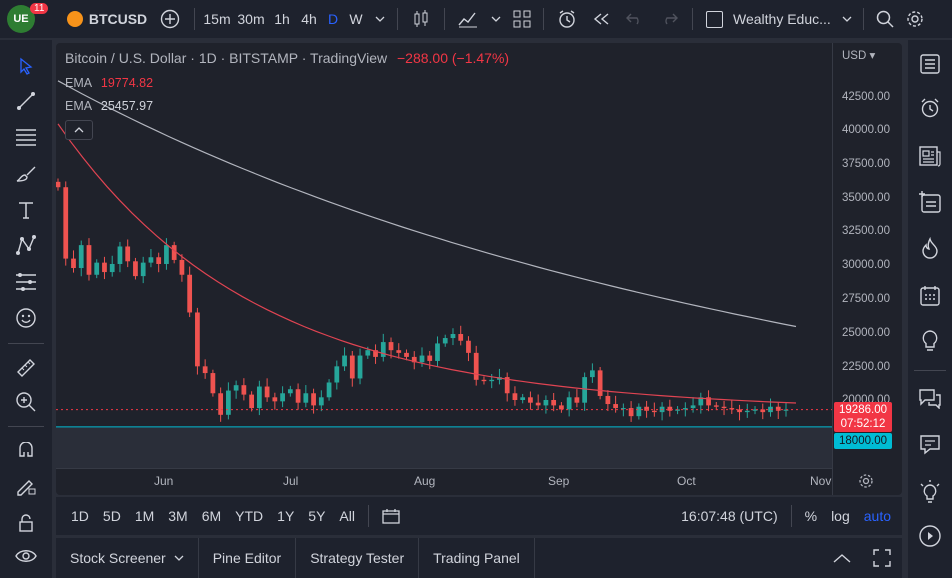 This screenshot has height=578, width=952. Describe the element at coordinates (842, 558) in the screenshot. I see `expand-panel-button` at that location.